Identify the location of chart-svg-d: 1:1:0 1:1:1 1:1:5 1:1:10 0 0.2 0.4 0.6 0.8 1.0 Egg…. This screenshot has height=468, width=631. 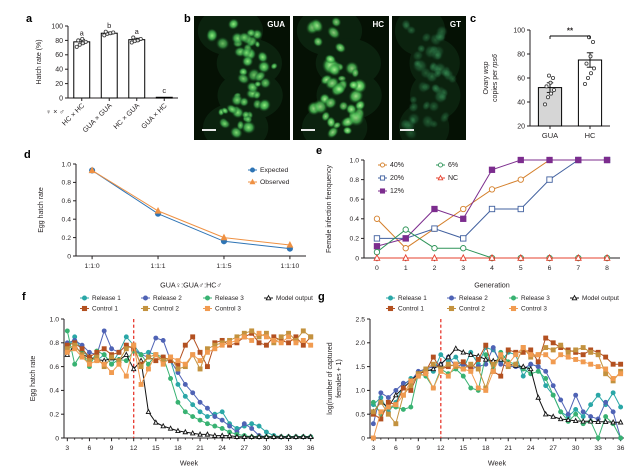
(172, 225).